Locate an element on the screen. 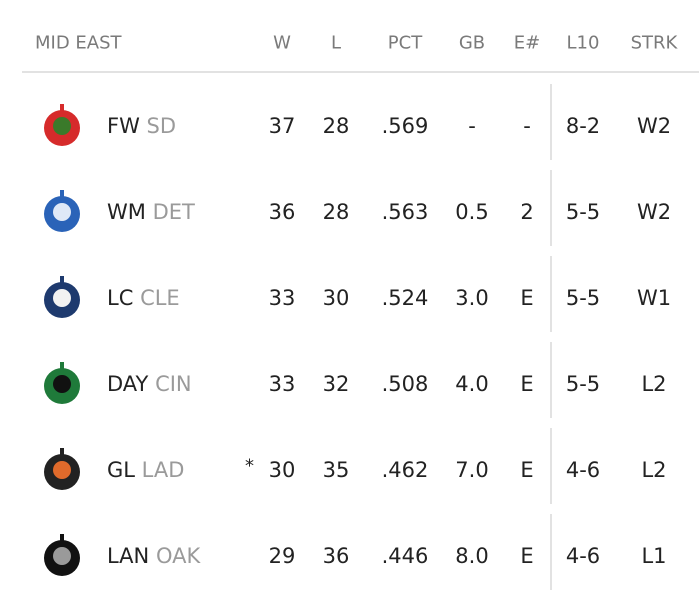 The height and width of the screenshot is (598, 699). stat-cell: .524 is located at coordinates (405, 298).